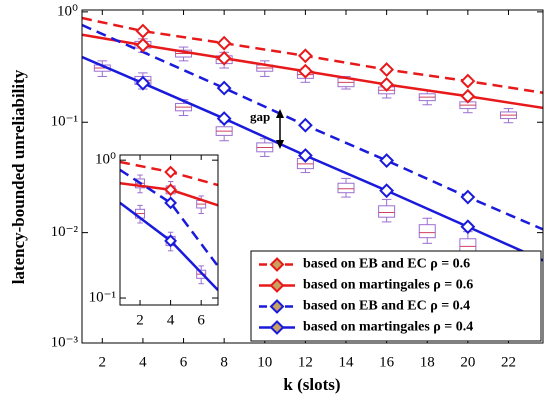  I want to click on y-axis-label: latency-bounded unreliability, so click(18, 176).